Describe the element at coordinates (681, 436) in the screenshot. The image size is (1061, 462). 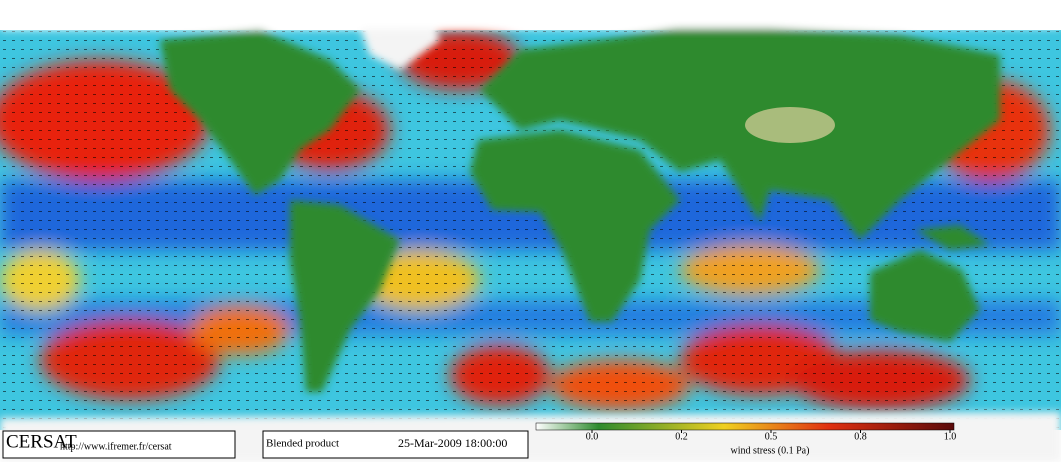
I see `colorbar-tick-label: 0.2` at that location.